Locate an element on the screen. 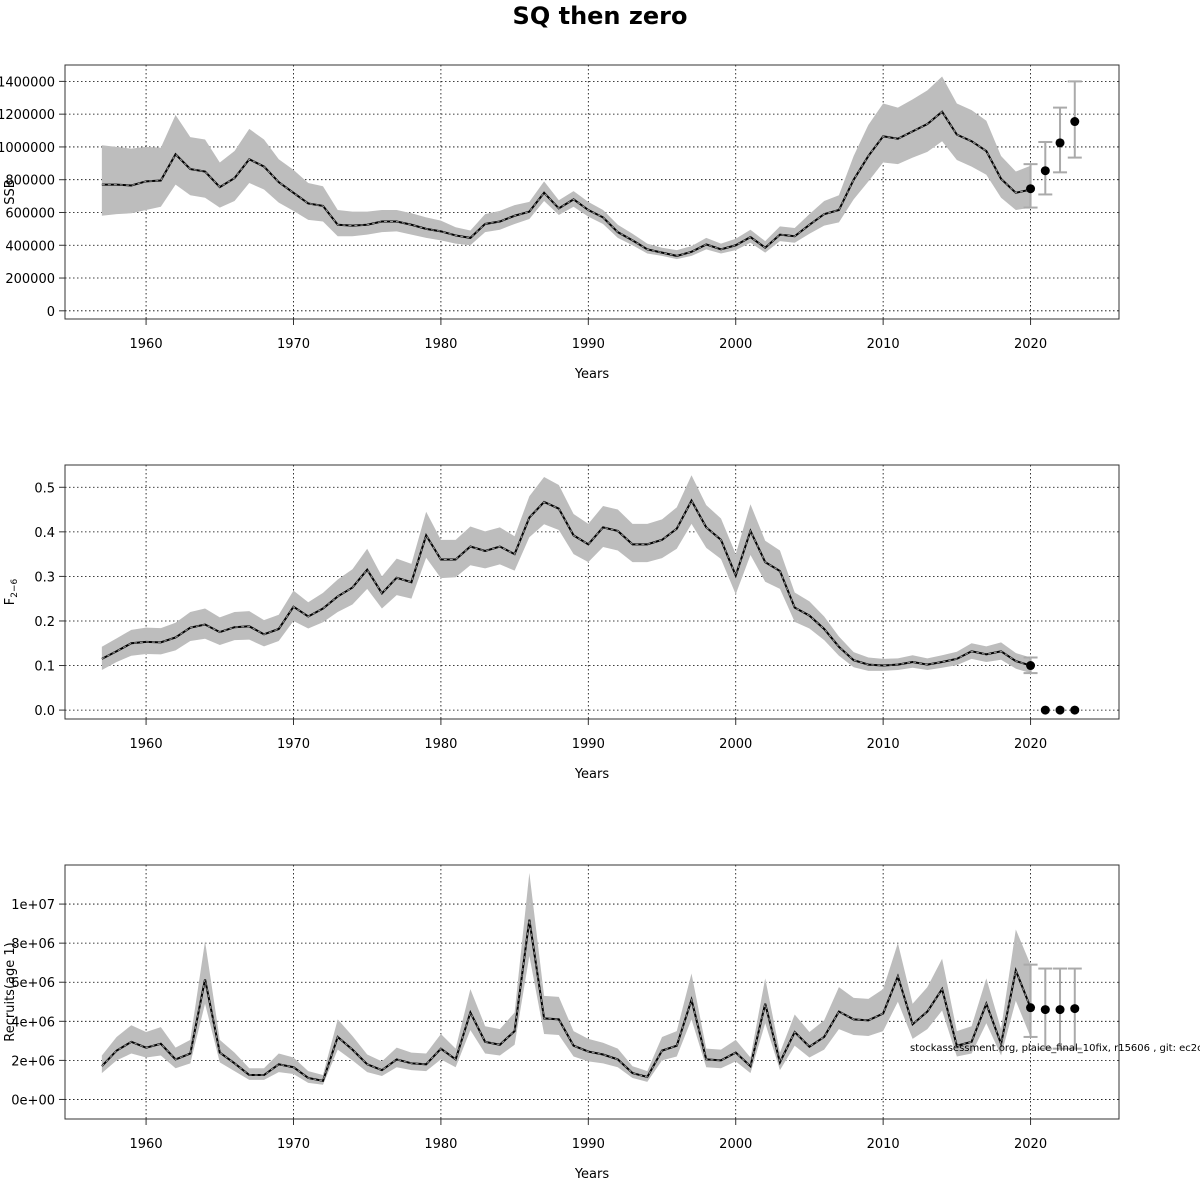  ssb-ytick-label-7: 1400000 is located at coordinates (27, 82).